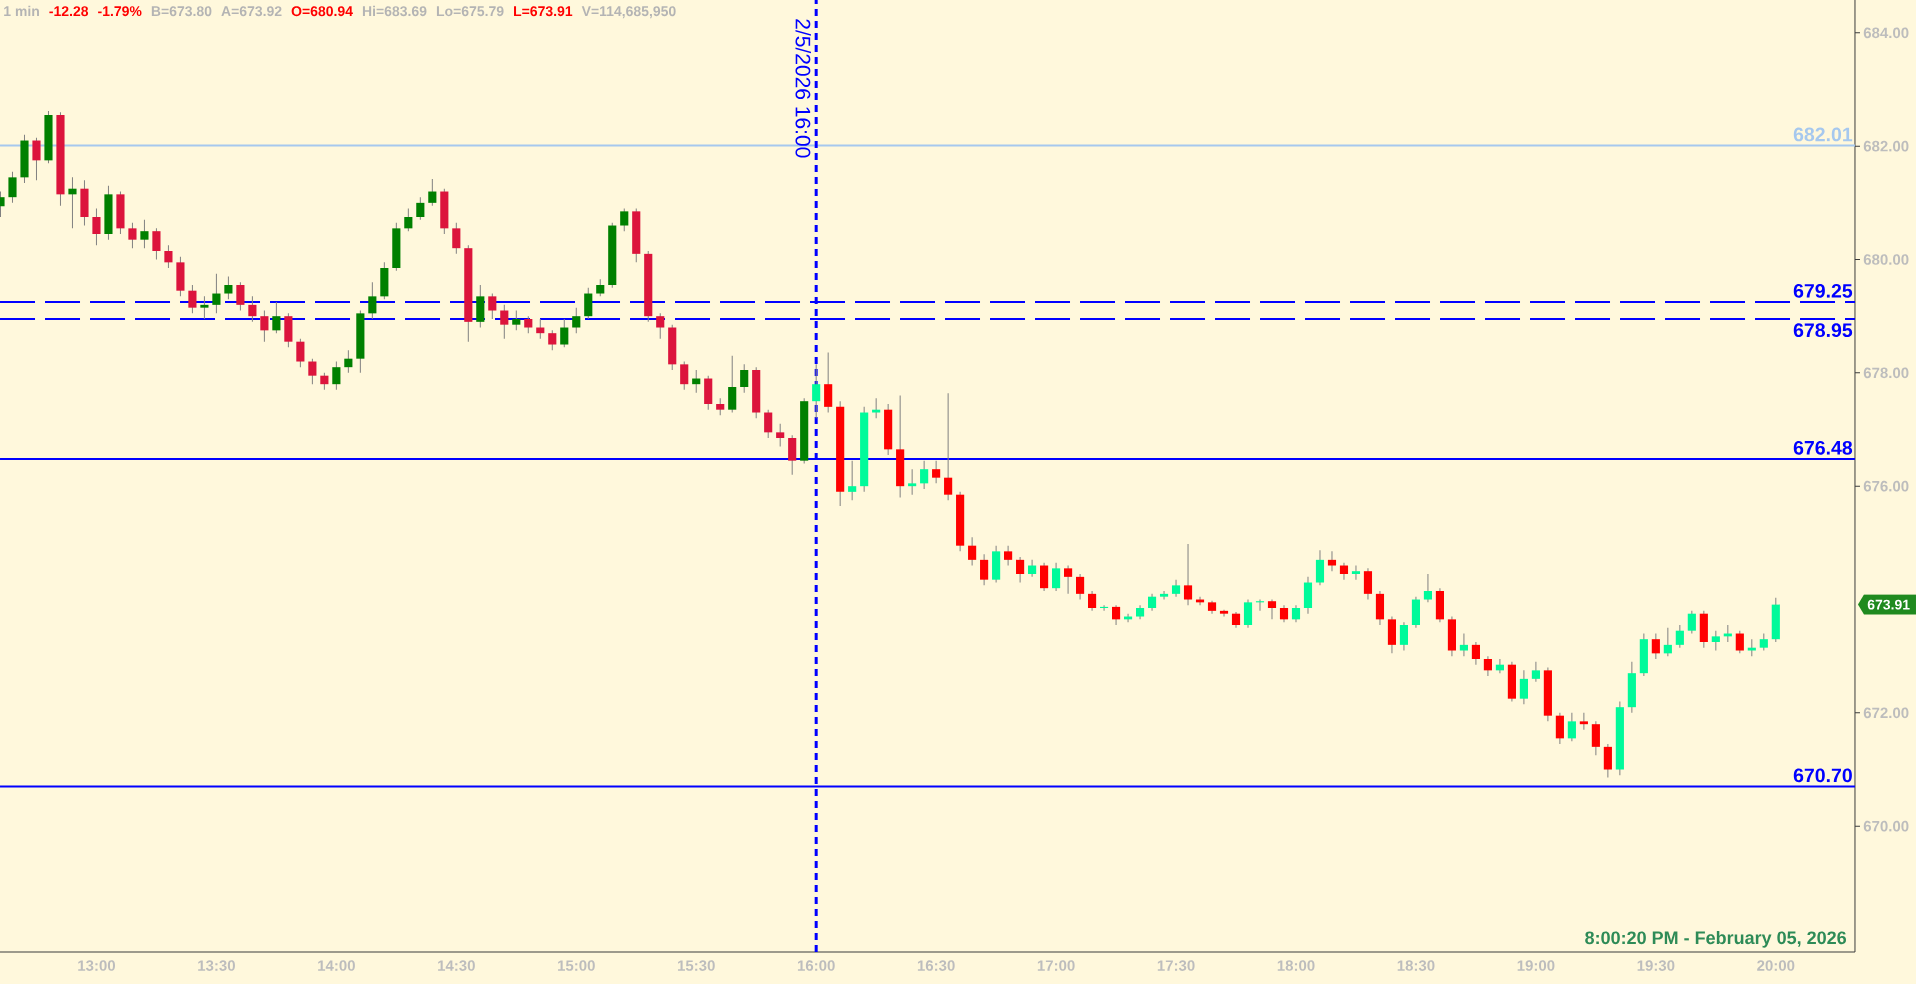  I want to click on annotation: 1 min, so click(21, 10).